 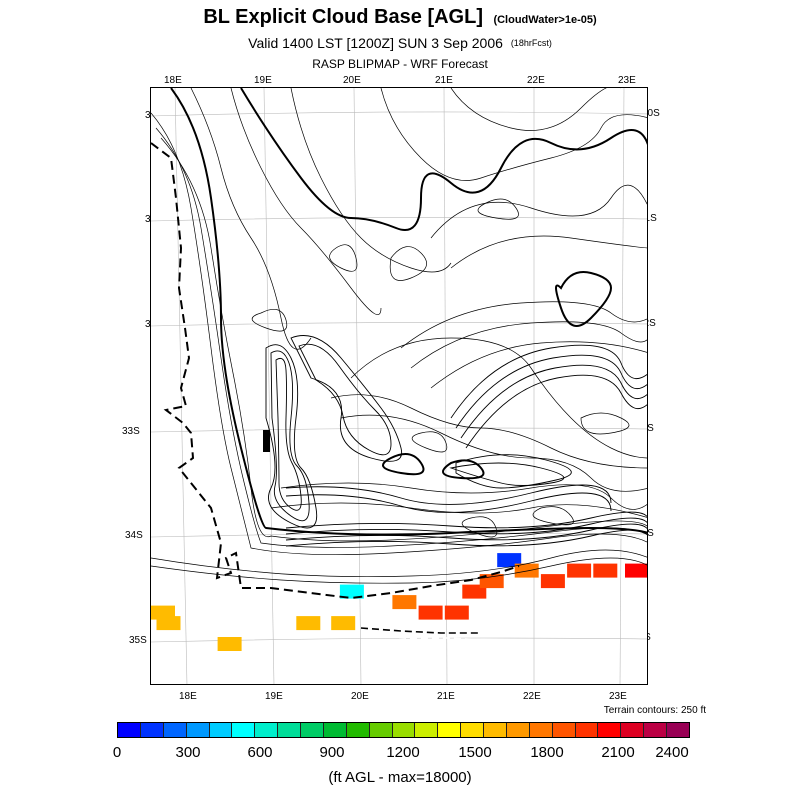 What do you see at coordinates (545, 20) in the screenshot?
I see `title-qualifier: (CloudWater>1e-05)` at bounding box center [545, 20].